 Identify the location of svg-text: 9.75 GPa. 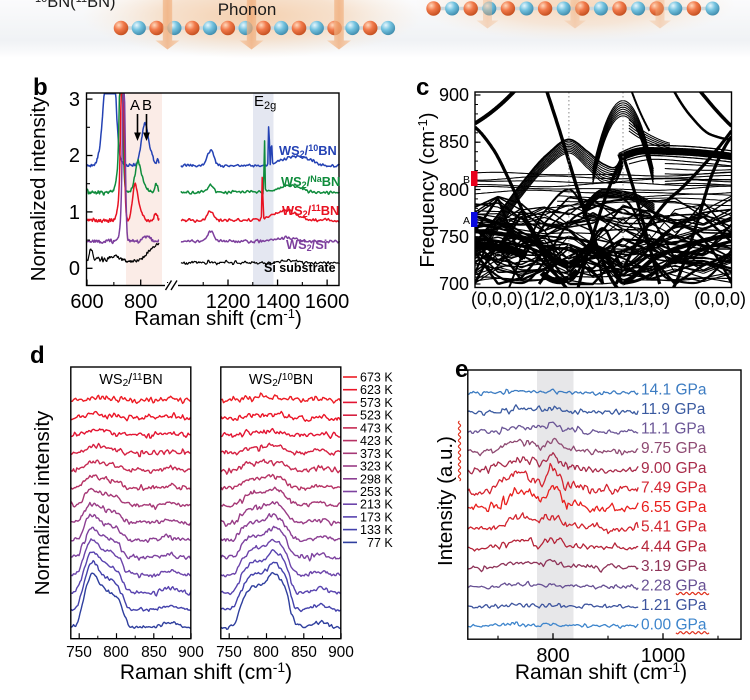
(674, 448).